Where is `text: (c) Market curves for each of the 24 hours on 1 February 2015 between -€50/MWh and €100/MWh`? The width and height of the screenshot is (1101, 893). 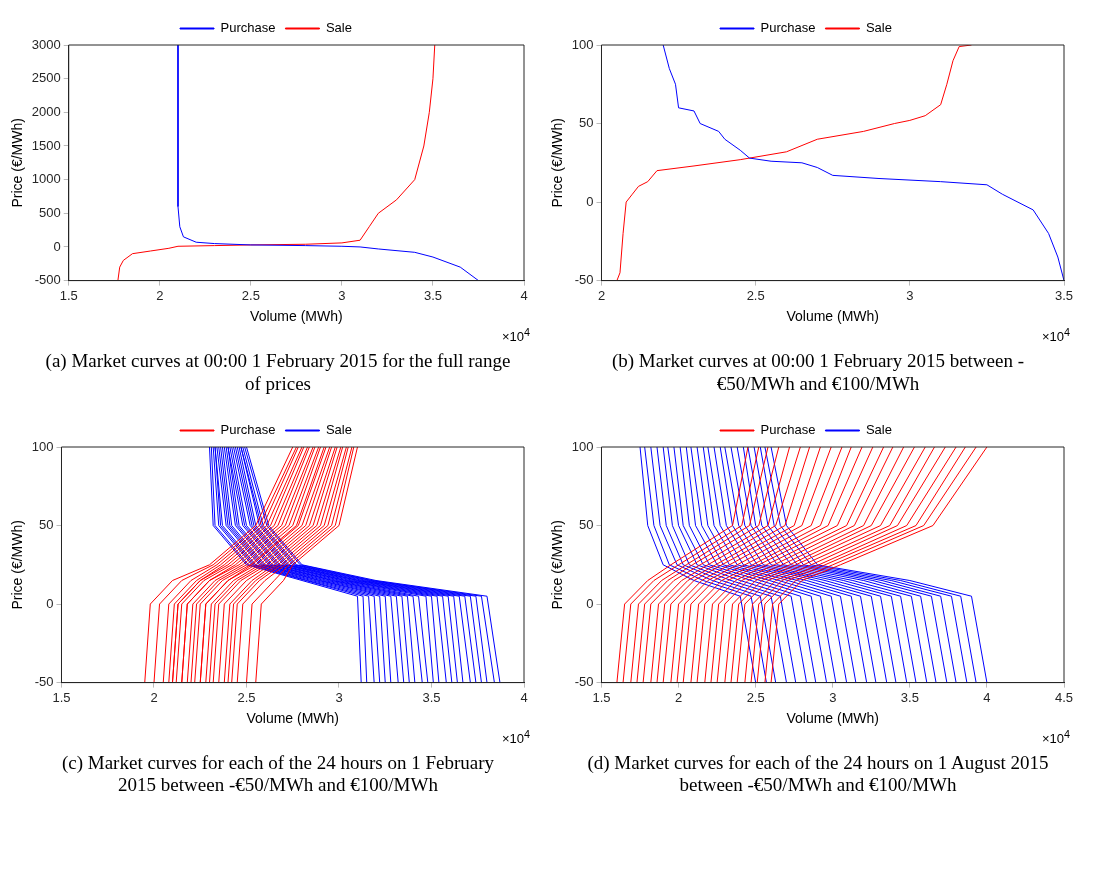 text: (c) Market curves for each of the 24 hours on 1 February 2015 between -€50/MWh and €100/MWh is located at coordinates (278, 774).